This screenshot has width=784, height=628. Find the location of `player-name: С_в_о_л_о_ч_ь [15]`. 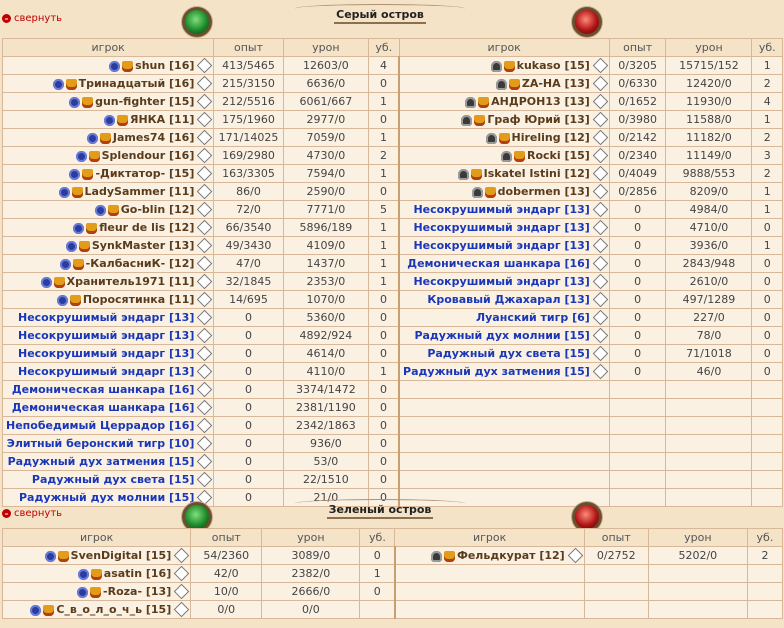

player-name: С_в_о_л_о_ч_ь [15] is located at coordinates (114, 609).